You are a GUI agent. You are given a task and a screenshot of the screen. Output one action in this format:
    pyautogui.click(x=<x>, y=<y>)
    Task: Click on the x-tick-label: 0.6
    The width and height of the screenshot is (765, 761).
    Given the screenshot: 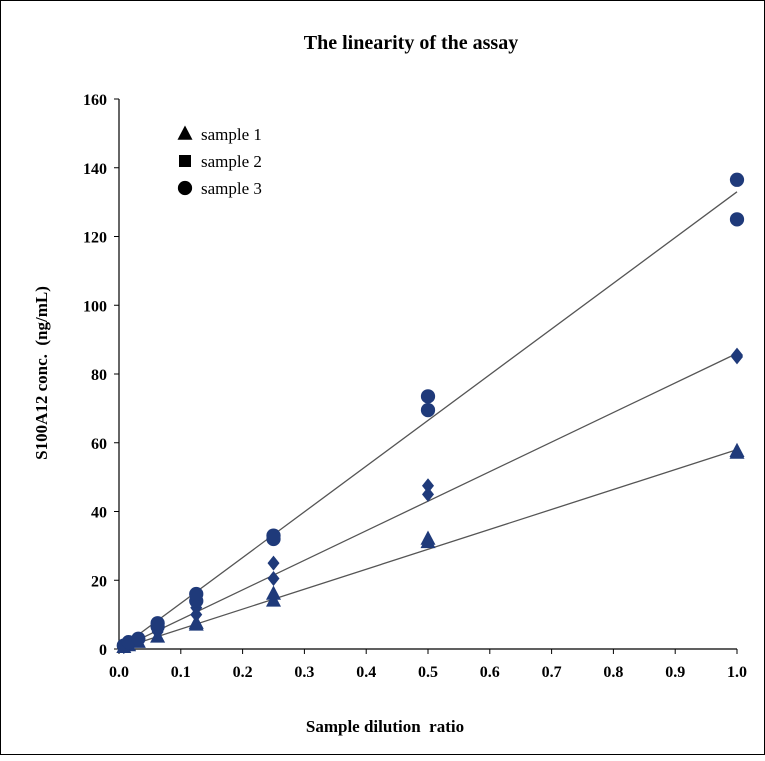 What is the action you would take?
    pyautogui.click(x=490, y=672)
    